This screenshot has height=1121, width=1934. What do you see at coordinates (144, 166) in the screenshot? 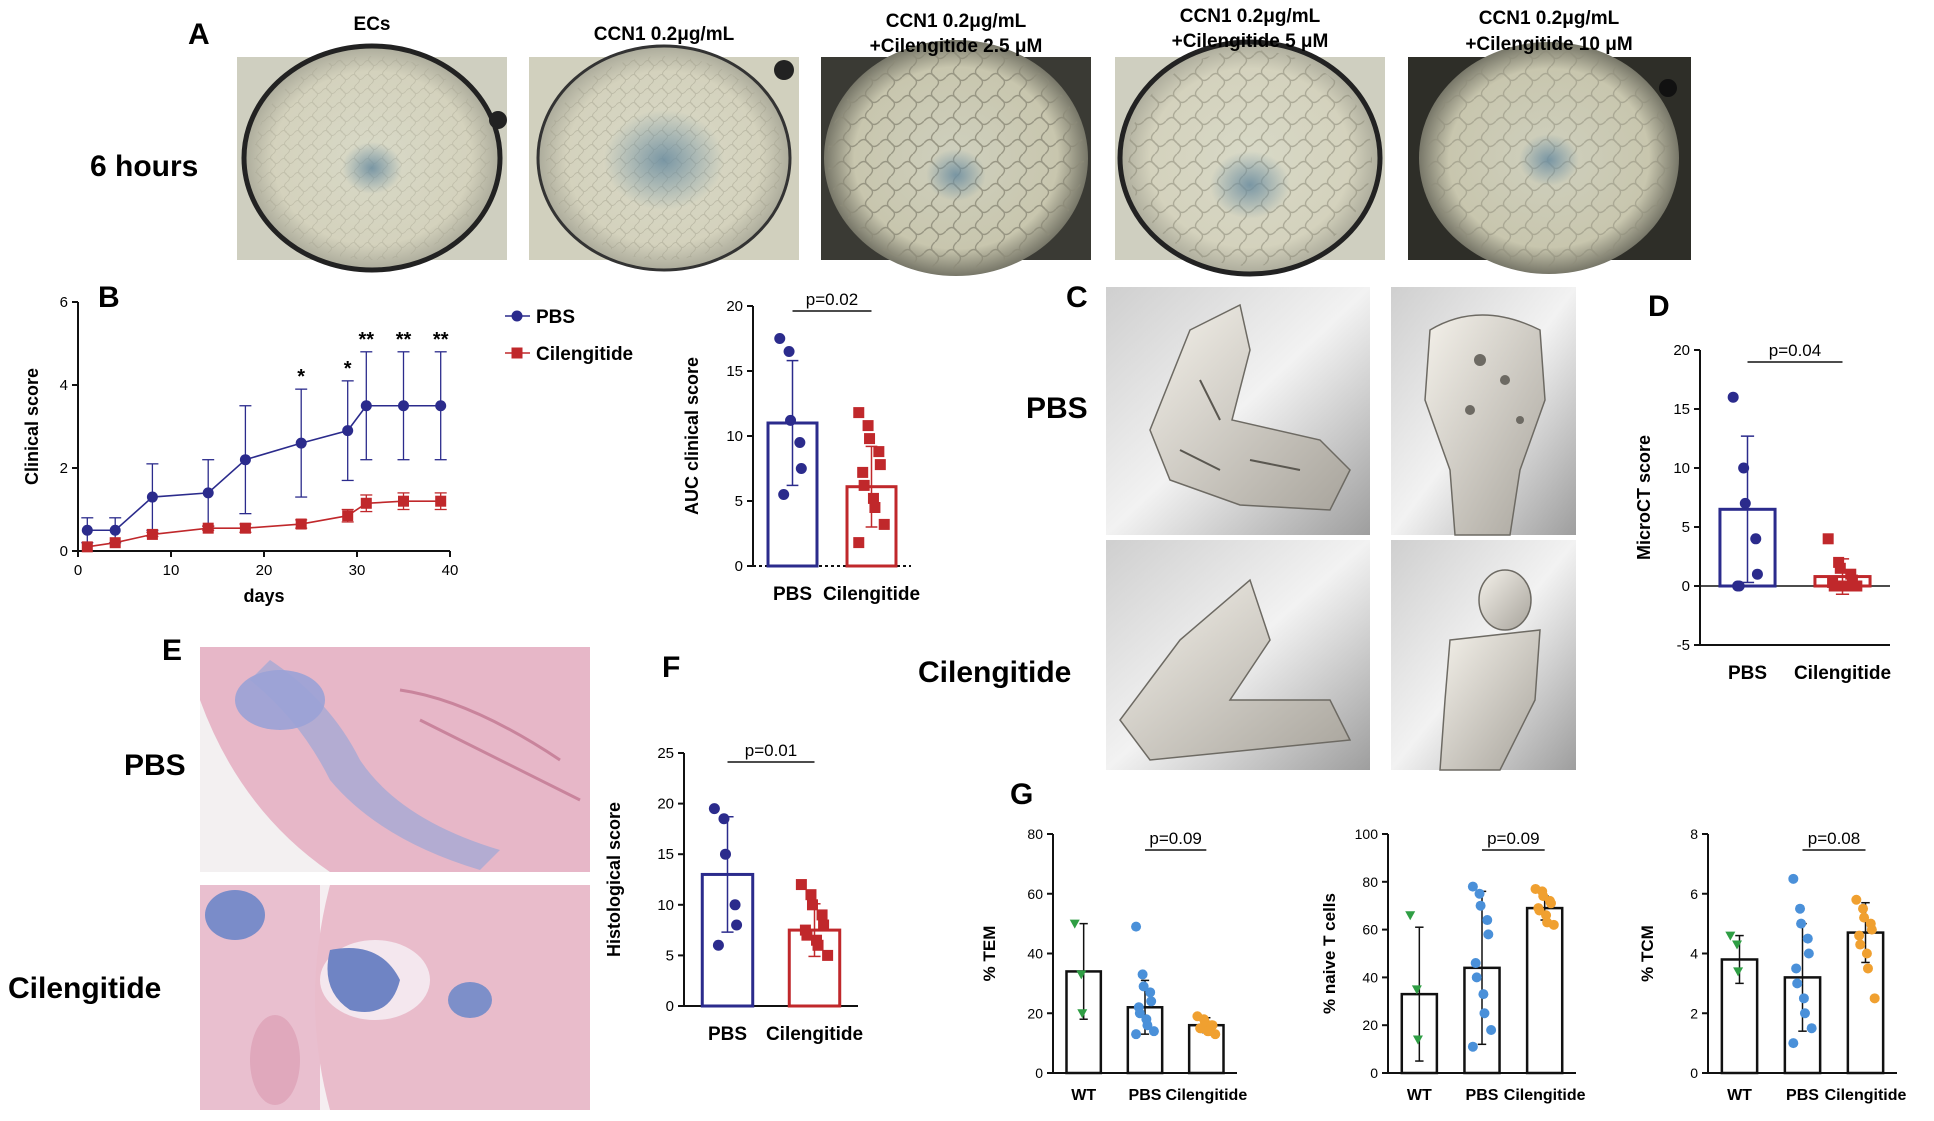
I see `row-label-6-hours: 6 hours` at bounding box center [144, 166].